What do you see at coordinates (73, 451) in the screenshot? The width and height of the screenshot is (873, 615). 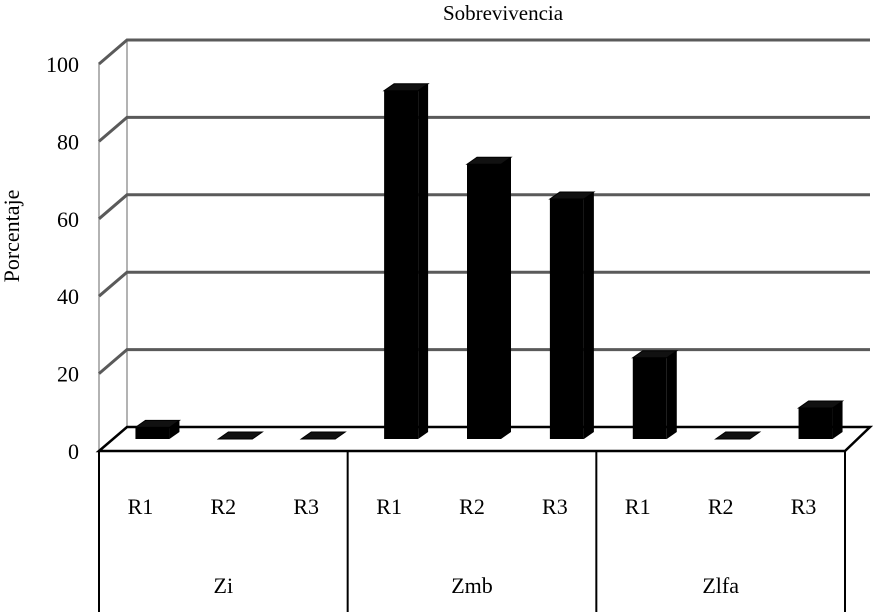 I see `y-tick-label: 0` at bounding box center [73, 451].